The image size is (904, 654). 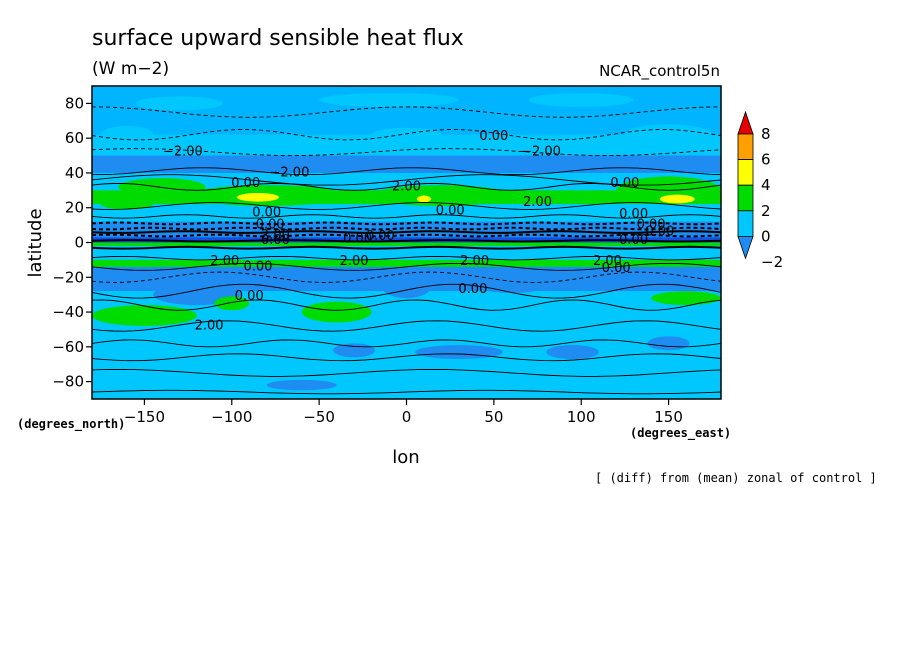 What do you see at coordinates (71, 424) in the screenshot?
I see `y-unit-label: (degrees_north)` at bounding box center [71, 424].